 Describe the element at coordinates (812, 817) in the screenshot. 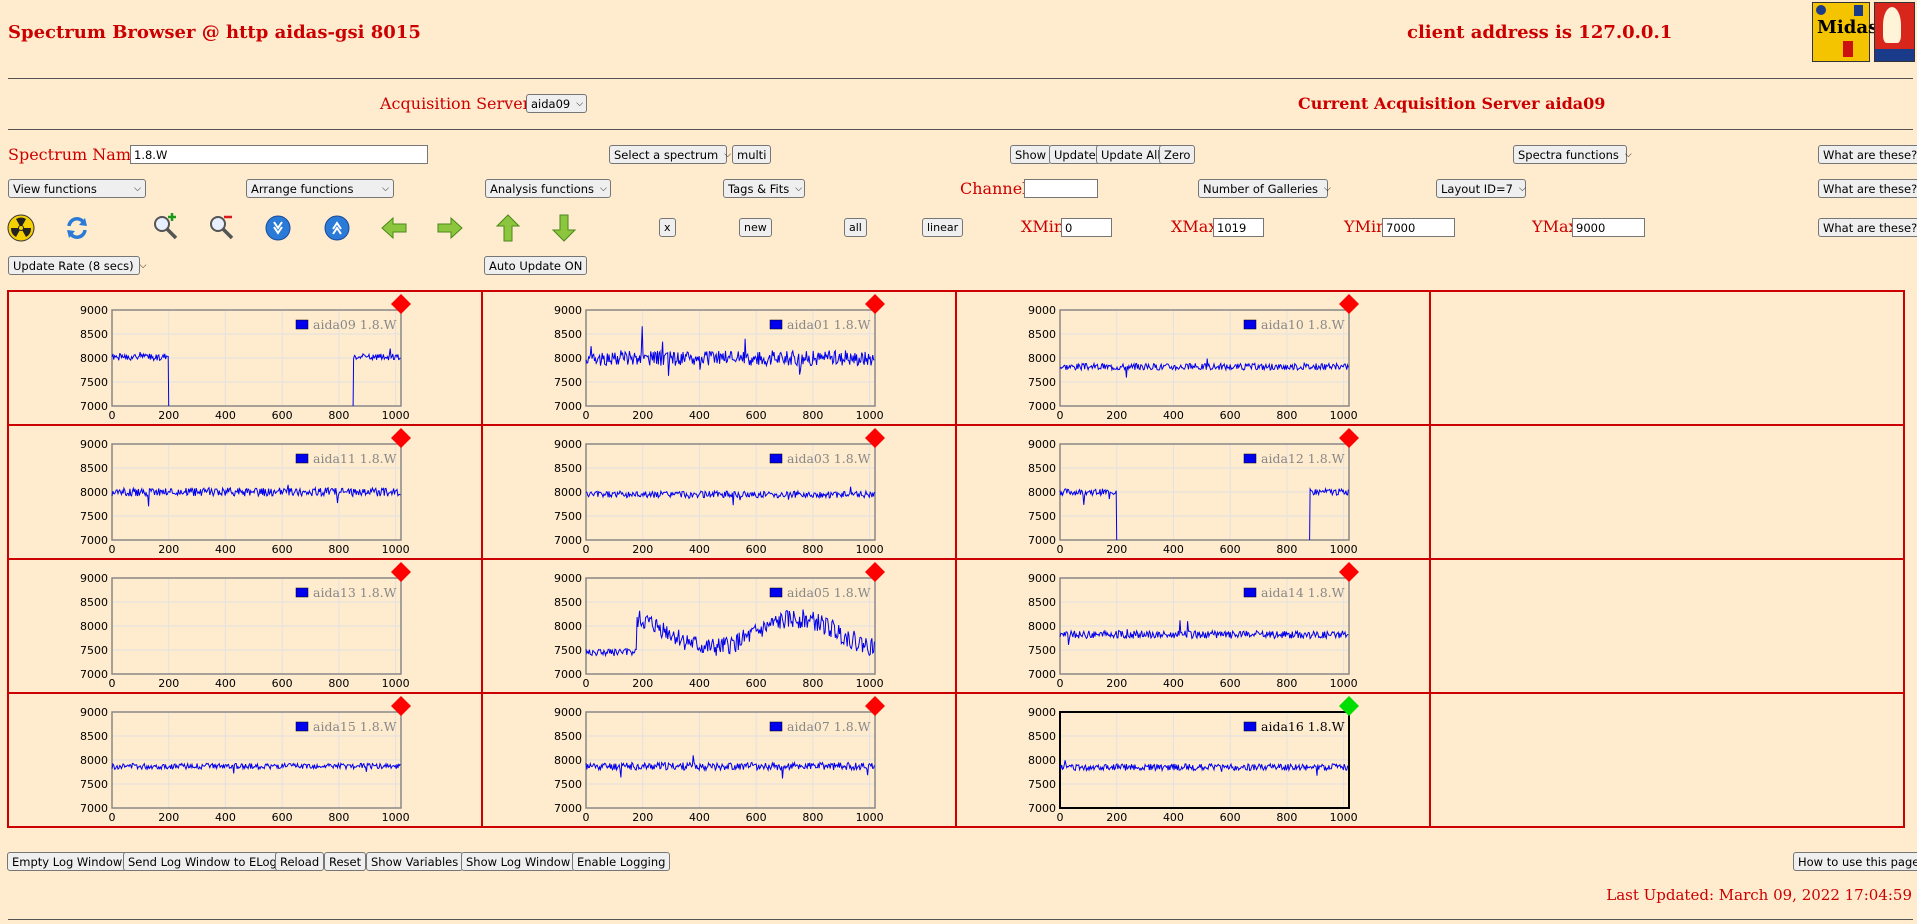

I see `x-tick-label: 800` at that location.